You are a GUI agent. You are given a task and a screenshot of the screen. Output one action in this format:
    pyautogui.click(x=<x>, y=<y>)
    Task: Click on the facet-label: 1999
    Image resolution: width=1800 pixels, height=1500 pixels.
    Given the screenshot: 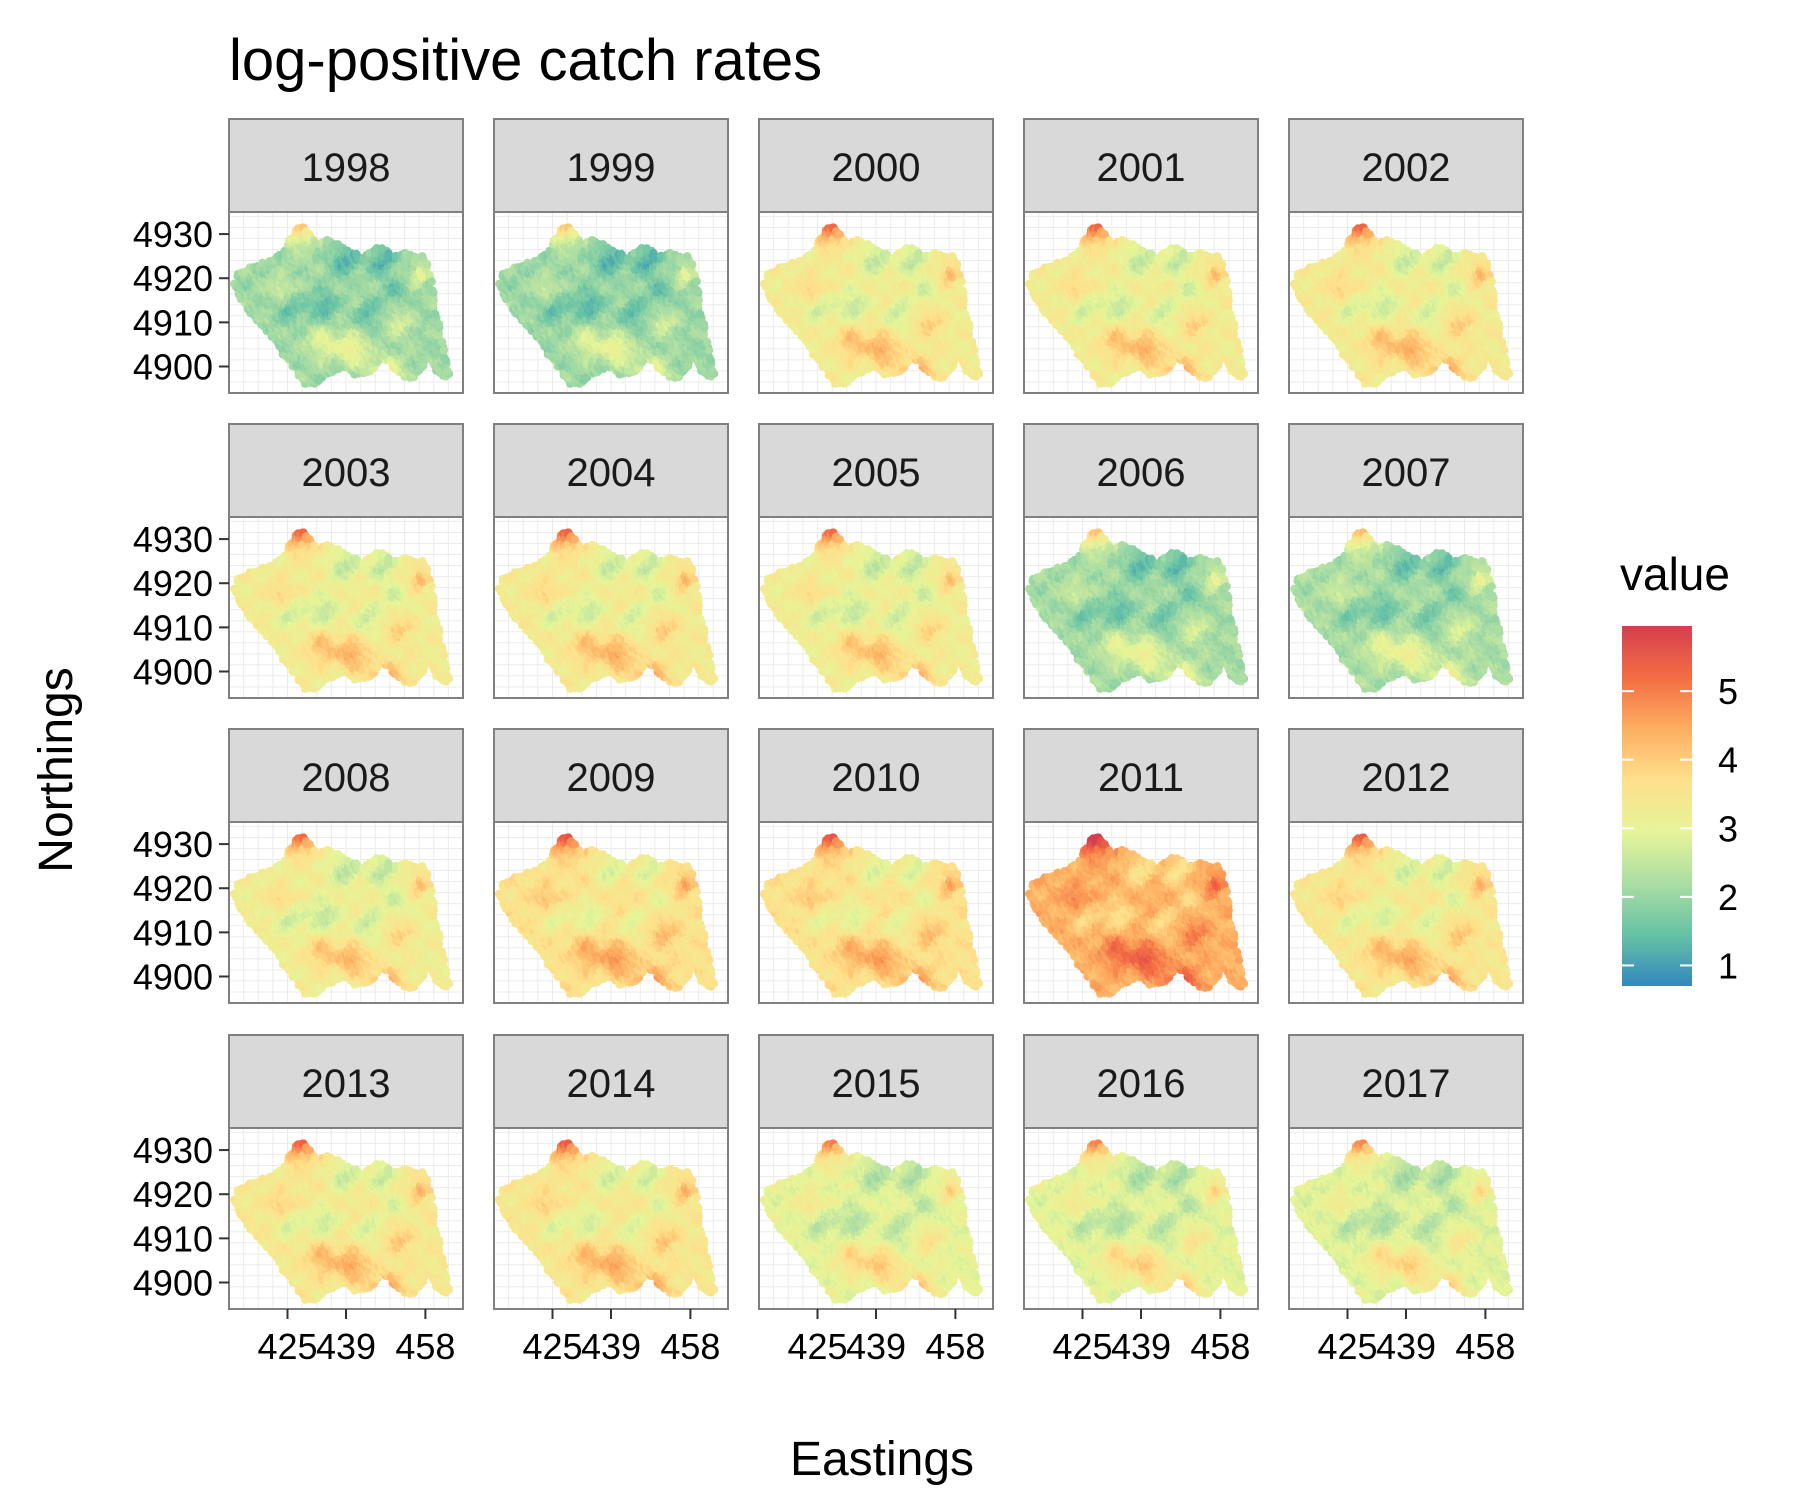 What is the action you would take?
    pyautogui.click(x=611, y=168)
    